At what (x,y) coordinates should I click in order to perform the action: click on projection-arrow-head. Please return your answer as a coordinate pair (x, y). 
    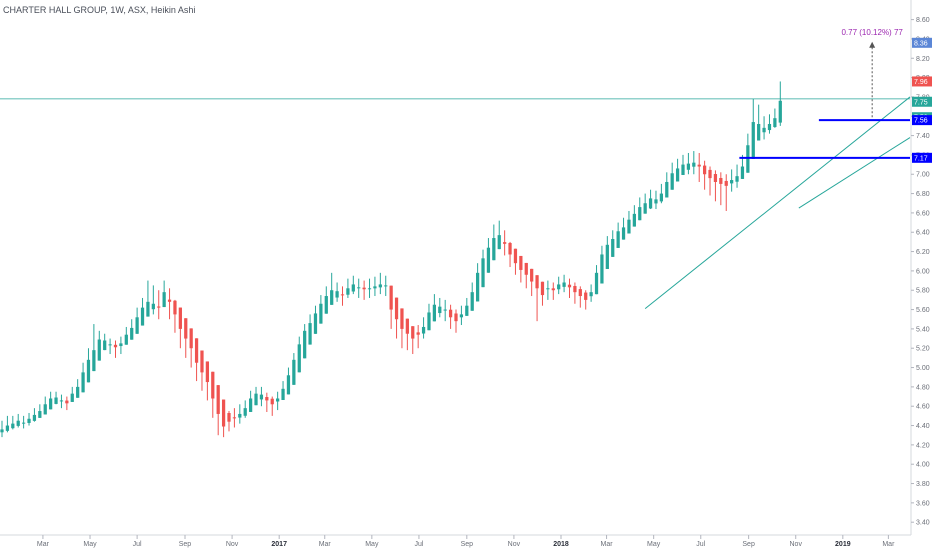
    Looking at the image, I should click on (872, 44).